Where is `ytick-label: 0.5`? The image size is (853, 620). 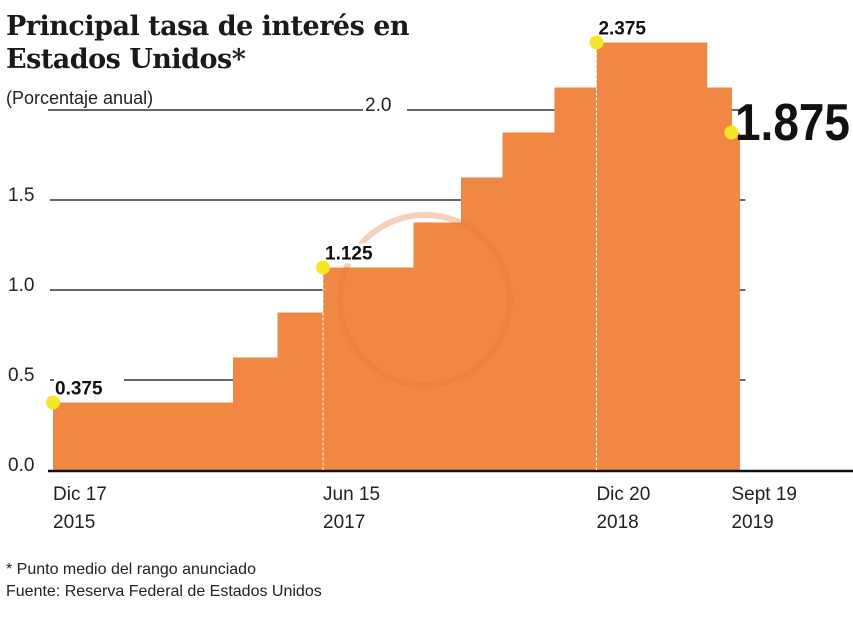
ytick-label: 0.5 is located at coordinates (21, 375).